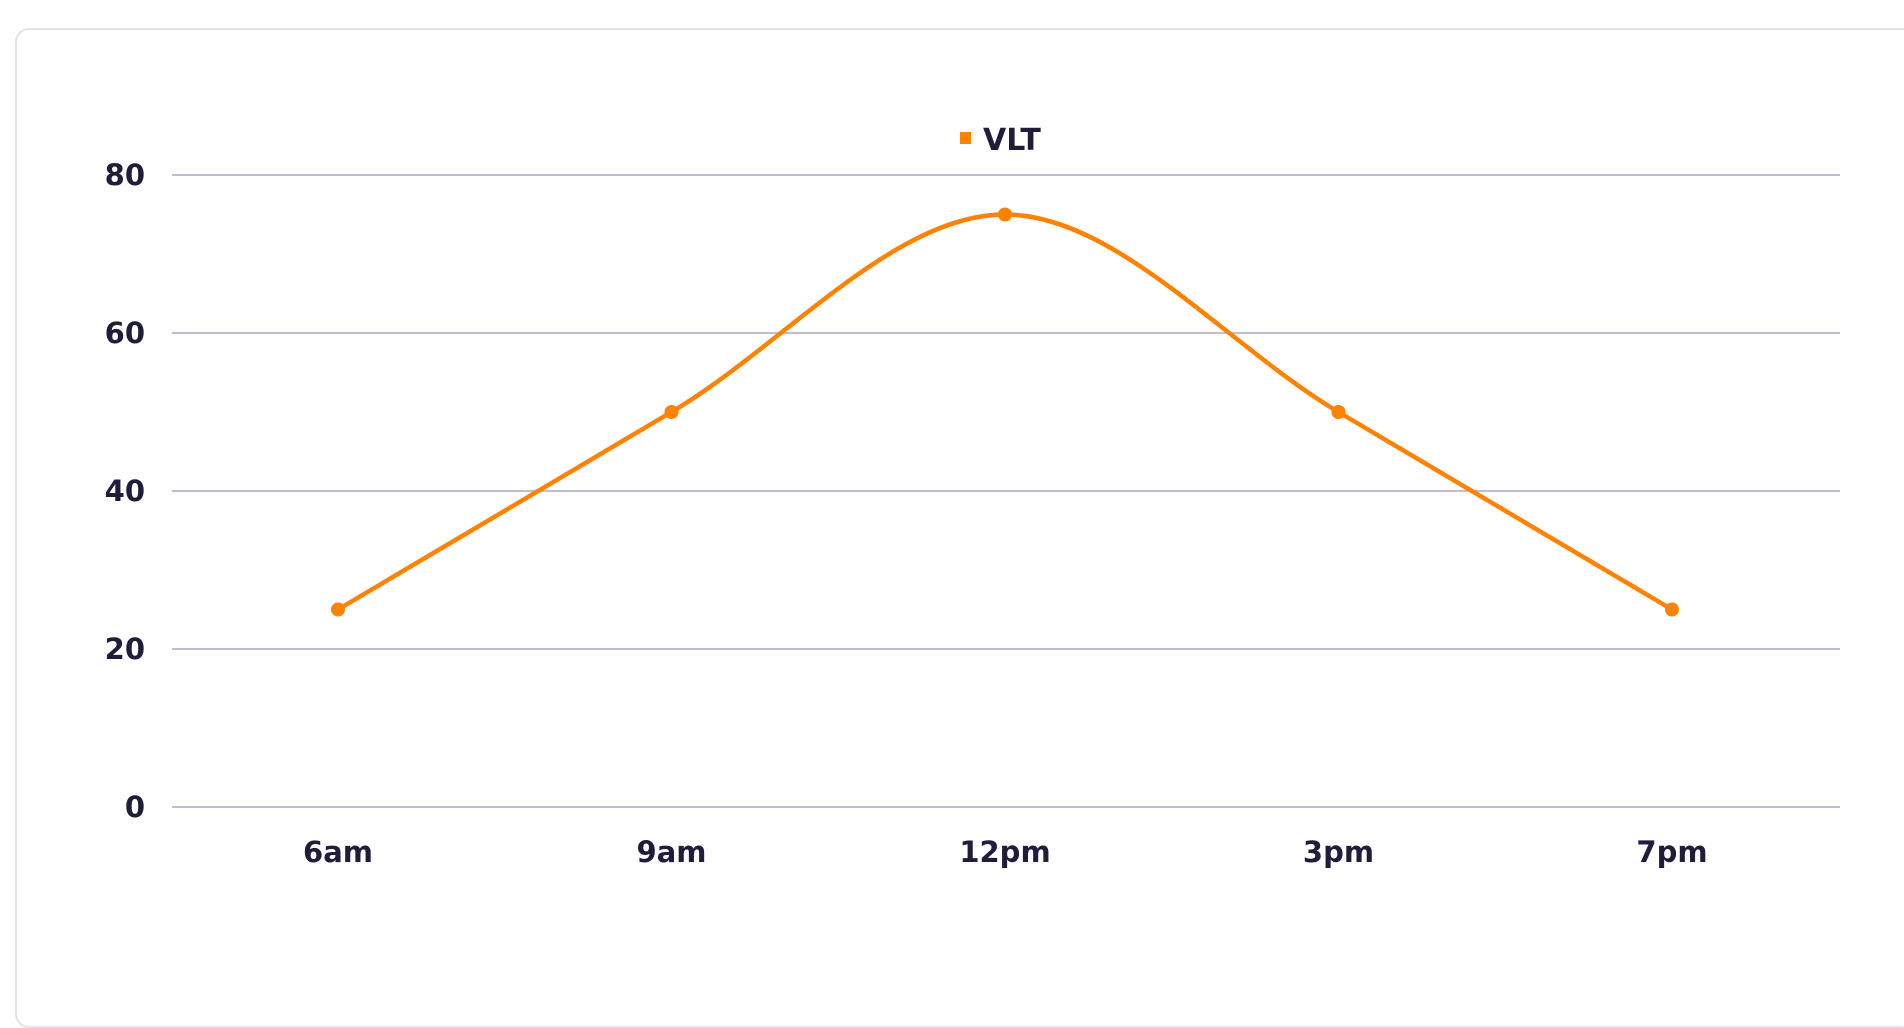 The image size is (1904, 1028). I want to click on y-tick-label: 40, so click(125, 491).